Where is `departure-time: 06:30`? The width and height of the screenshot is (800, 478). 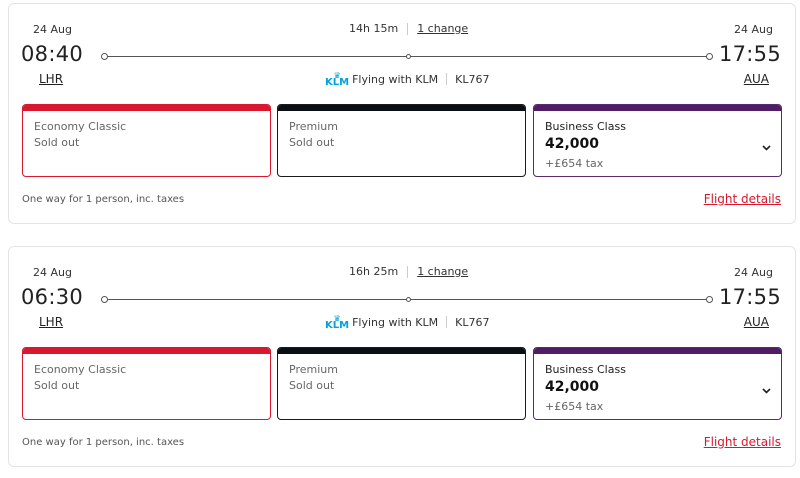 departure-time: 06:30 is located at coordinates (52, 297).